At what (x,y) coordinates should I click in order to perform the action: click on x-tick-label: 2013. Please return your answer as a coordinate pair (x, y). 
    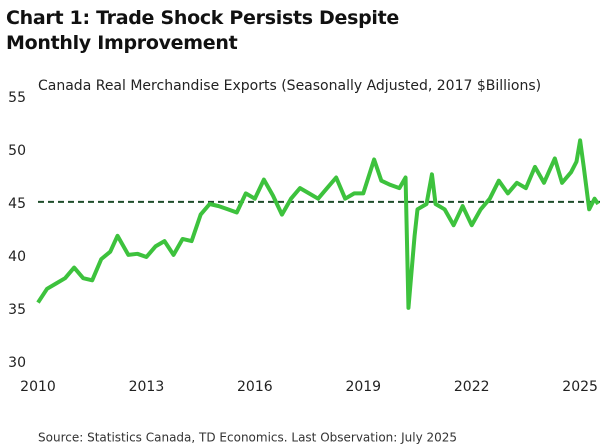
    Looking at the image, I should click on (147, 387).